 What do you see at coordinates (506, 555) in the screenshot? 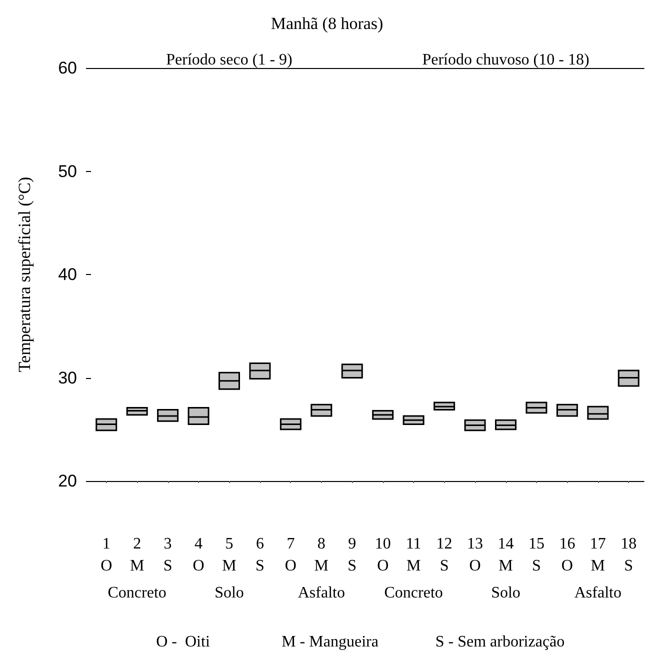
I see `x-tick-label: 14 M` at bounding box center [506, 555].